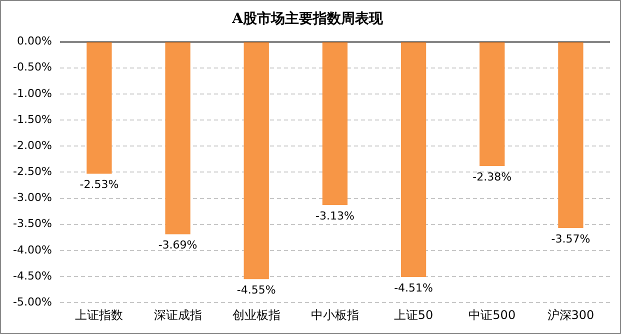  What do you see at coordinates (32, 67) in the screenshot?
I see `y-tick-label: -0.50%` at bounding box center [32, 67].